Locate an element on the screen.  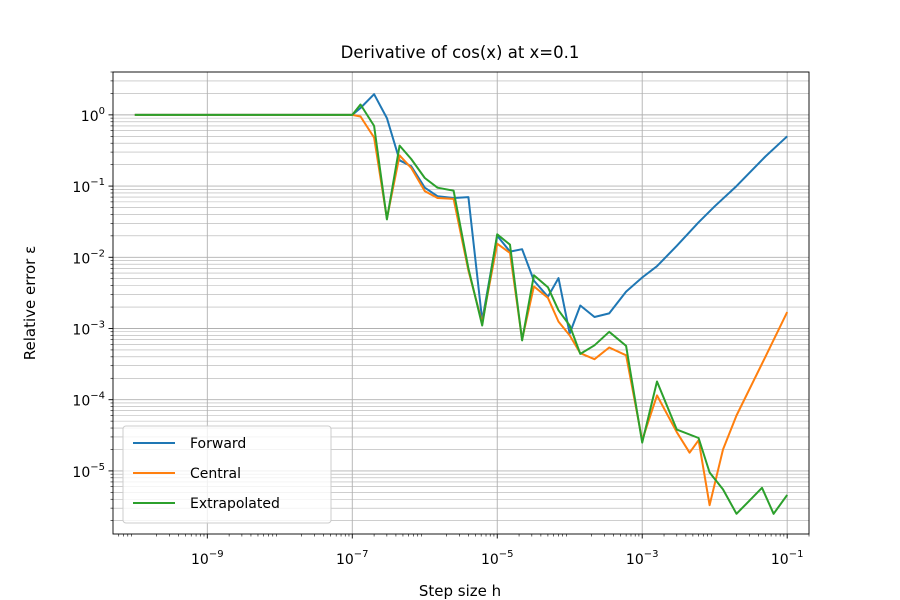
x-axis-label: Step size h is located at coordinates (460, 591).